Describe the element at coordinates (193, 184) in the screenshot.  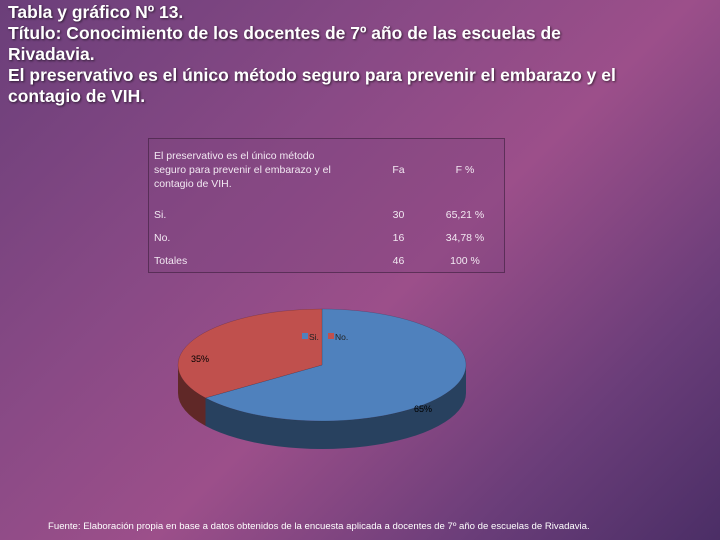
I see `question-line-3: contagio de VIH.` at that location.